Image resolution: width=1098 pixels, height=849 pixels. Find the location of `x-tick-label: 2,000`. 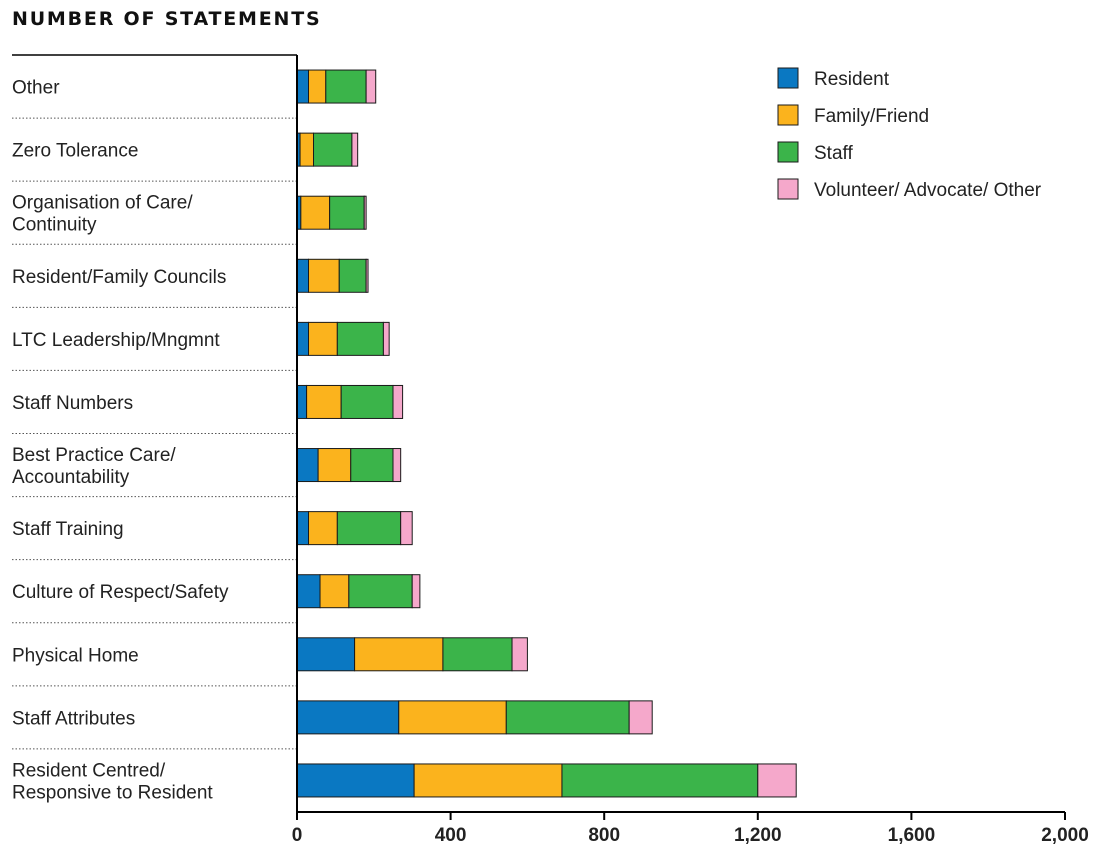

x-tick-label: 2,000 is located at coordinates (1065, 835).